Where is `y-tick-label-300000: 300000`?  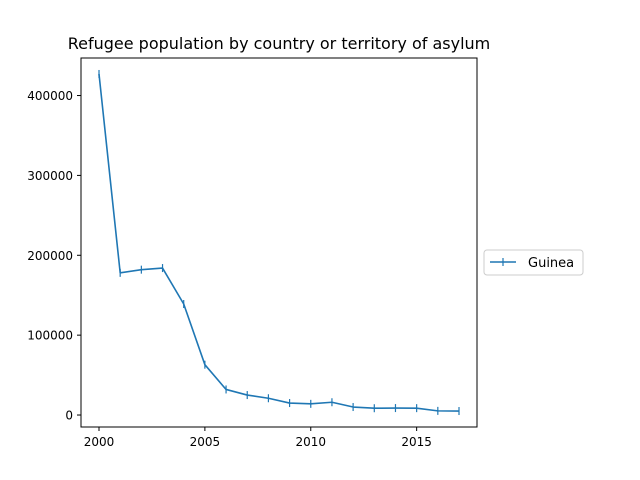
y-tick-label-300000: 300000 is located at coordinates (50, 176).